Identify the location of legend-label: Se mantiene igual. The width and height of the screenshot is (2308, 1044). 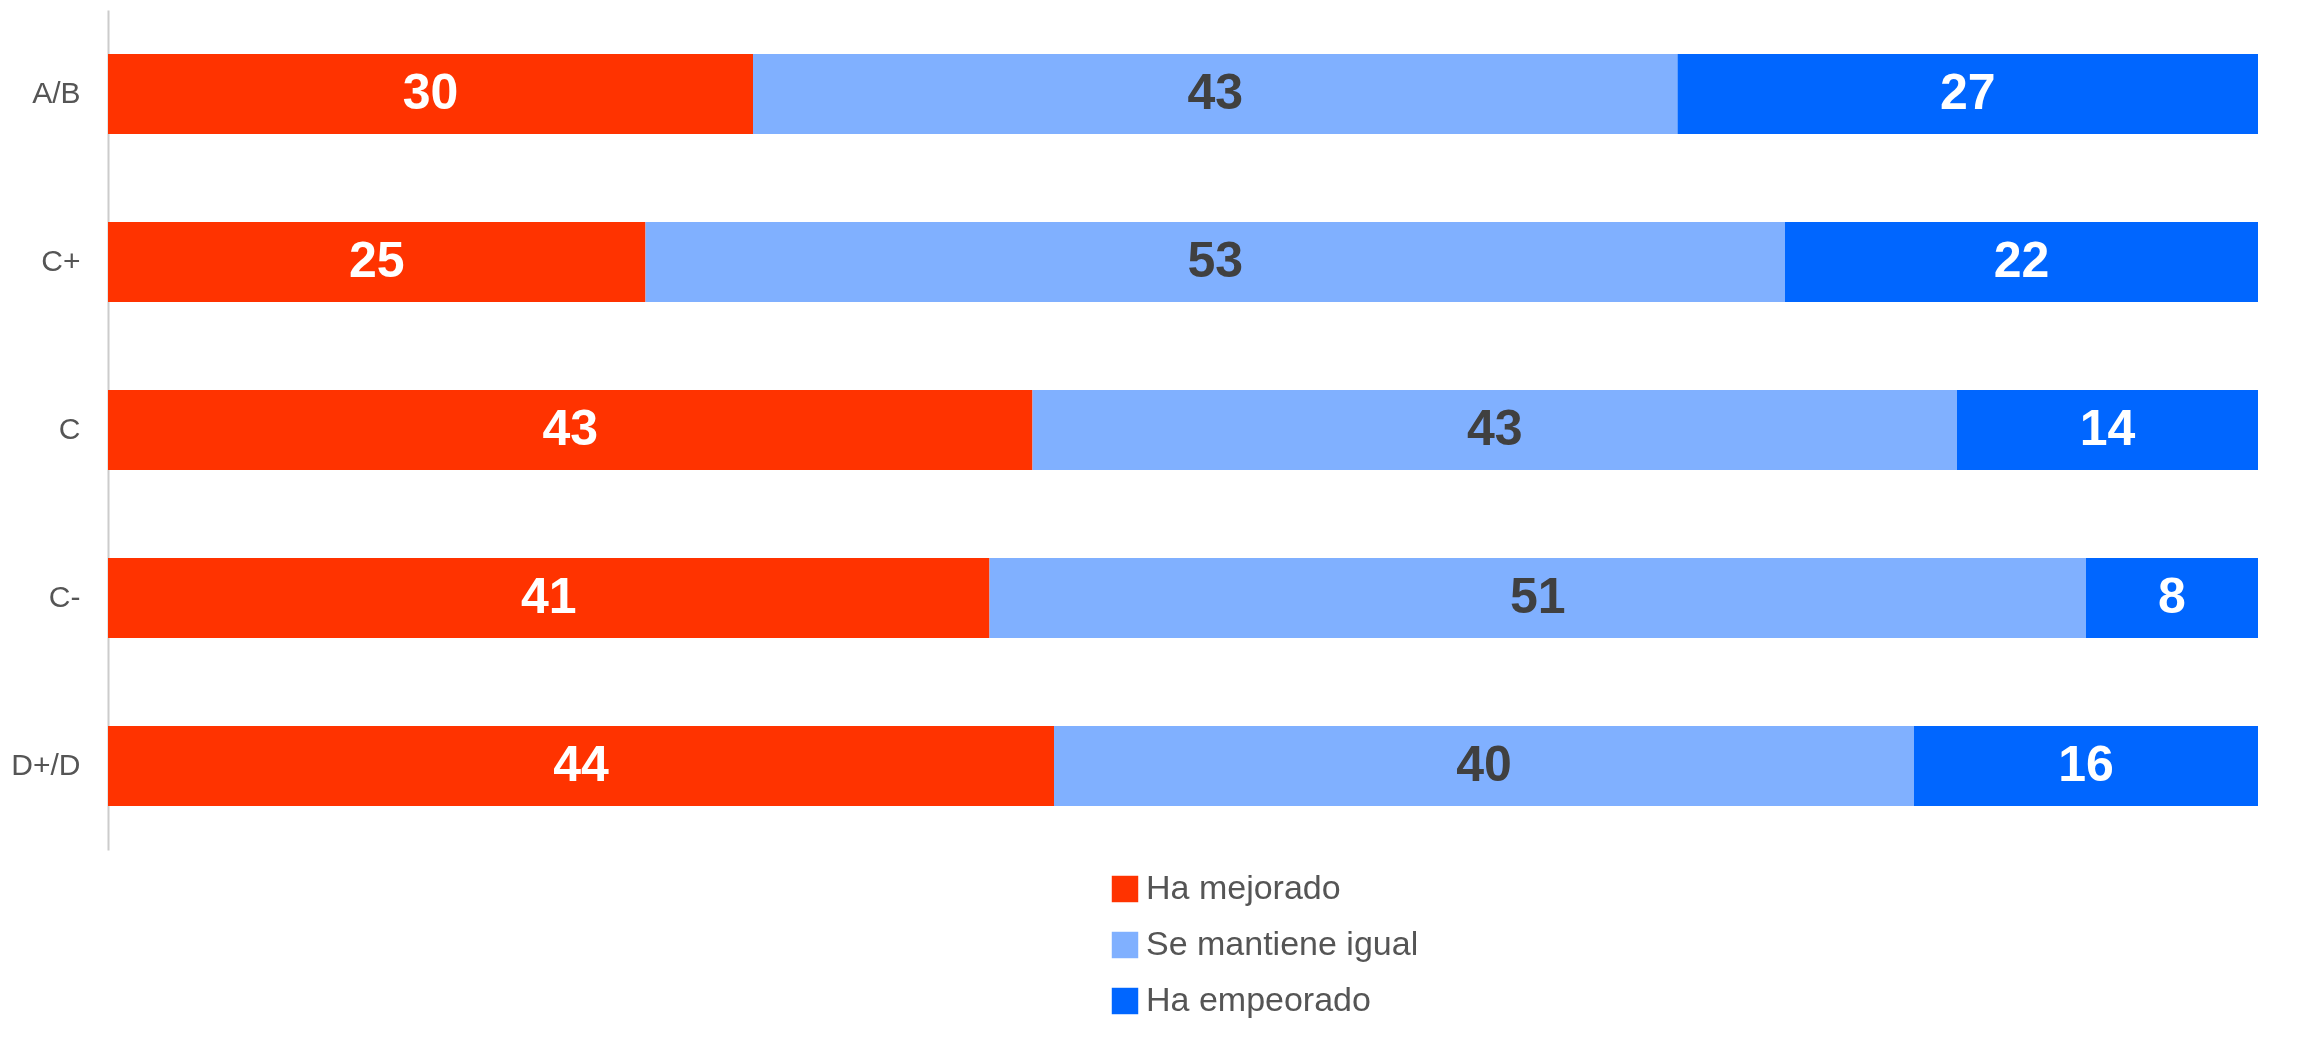
(1282, 943).